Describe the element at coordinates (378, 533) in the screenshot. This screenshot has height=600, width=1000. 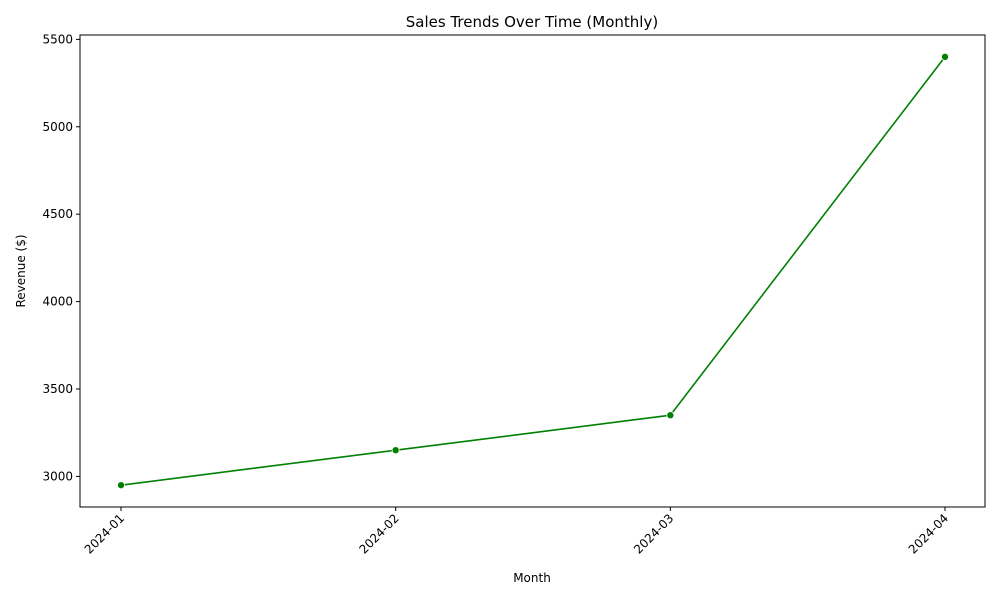
I see `x-tick-label: 2024-02` at that location.